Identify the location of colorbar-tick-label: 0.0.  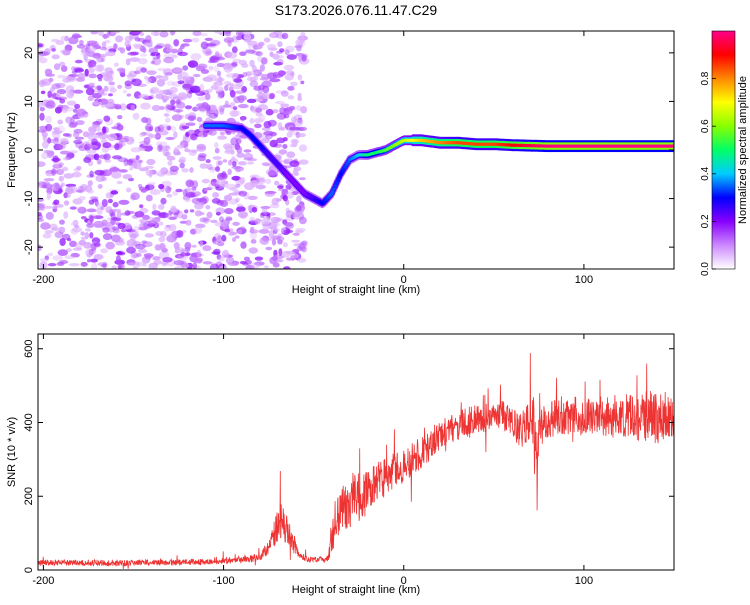
(705, 269).